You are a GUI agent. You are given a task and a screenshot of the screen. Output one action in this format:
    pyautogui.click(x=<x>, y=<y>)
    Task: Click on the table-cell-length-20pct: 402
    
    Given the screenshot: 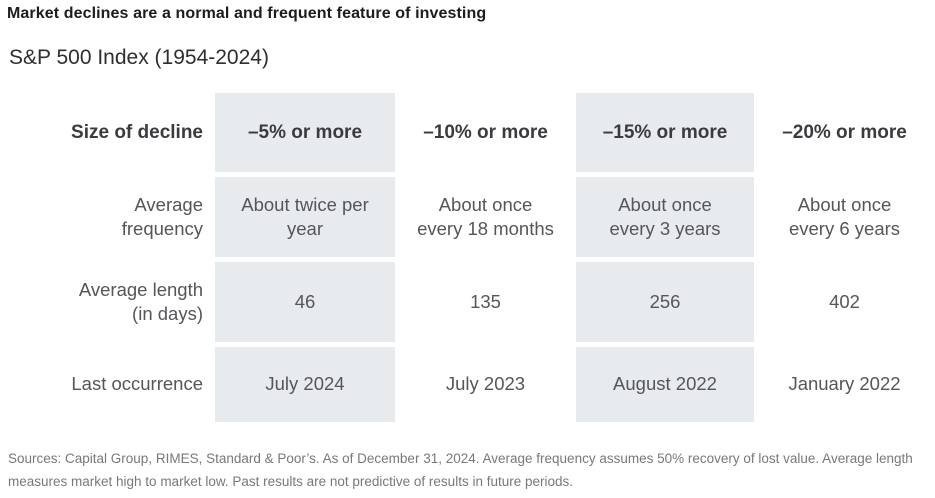 What is the action you would take?
    pyautogui.click(x=844, y=301)
    